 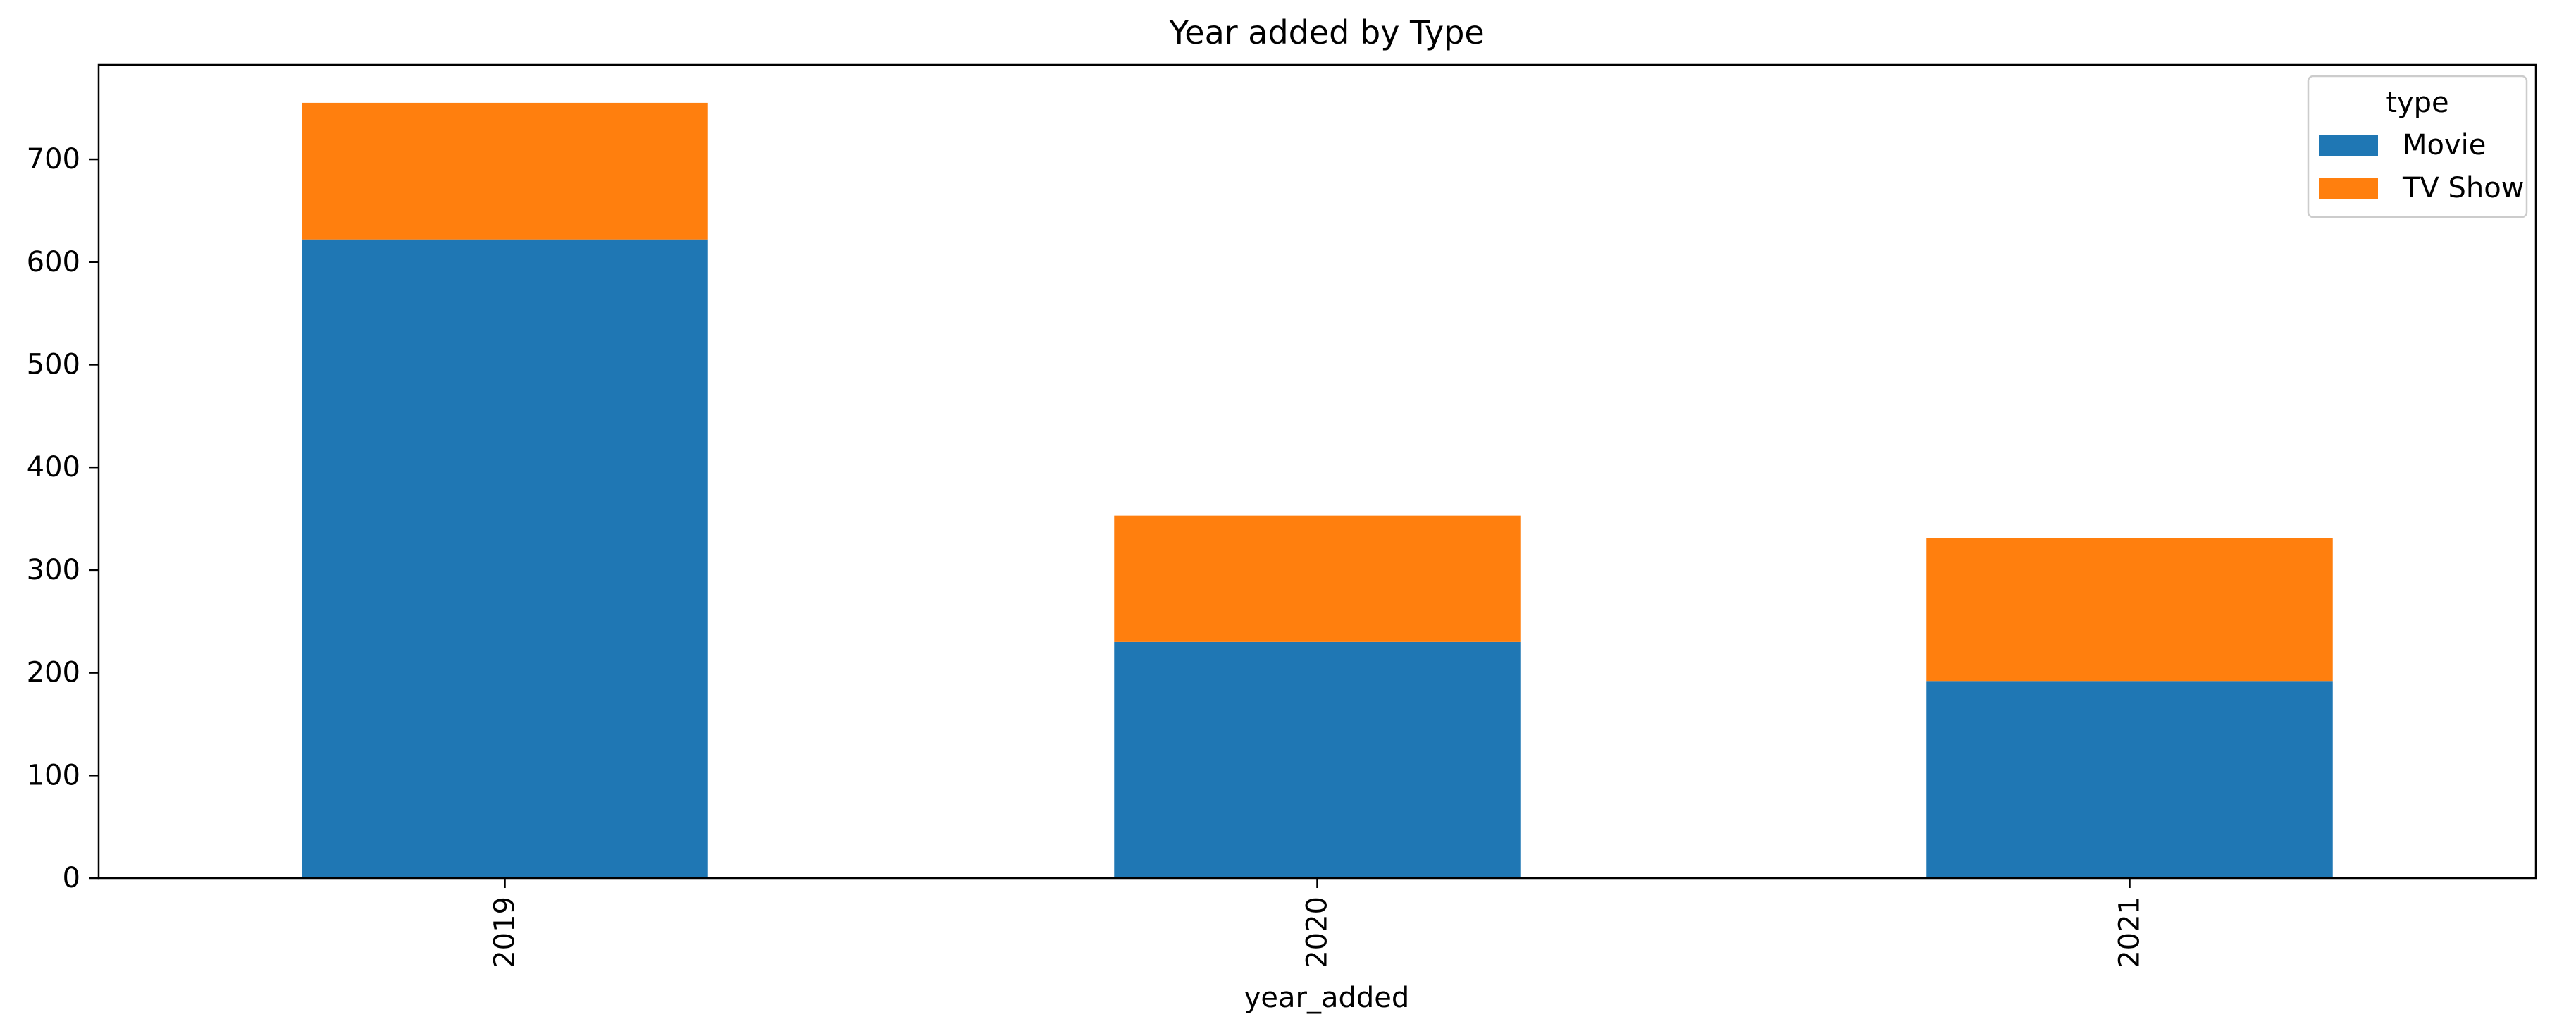 What do you see at coordinates (2463, 188) in the screenshot?
I see `legend-label-tv-show: TV Show` at bounding box center [2463, 188].